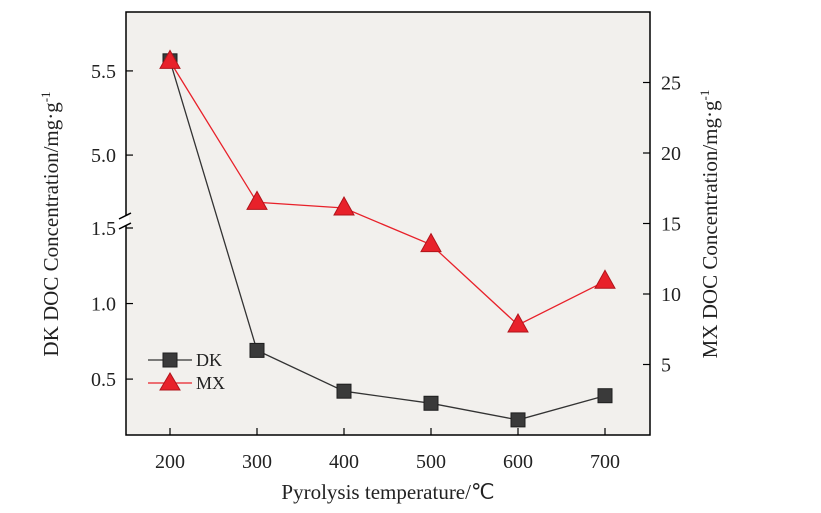  I want to click on x-tick-label: 200, so click(170, 462).